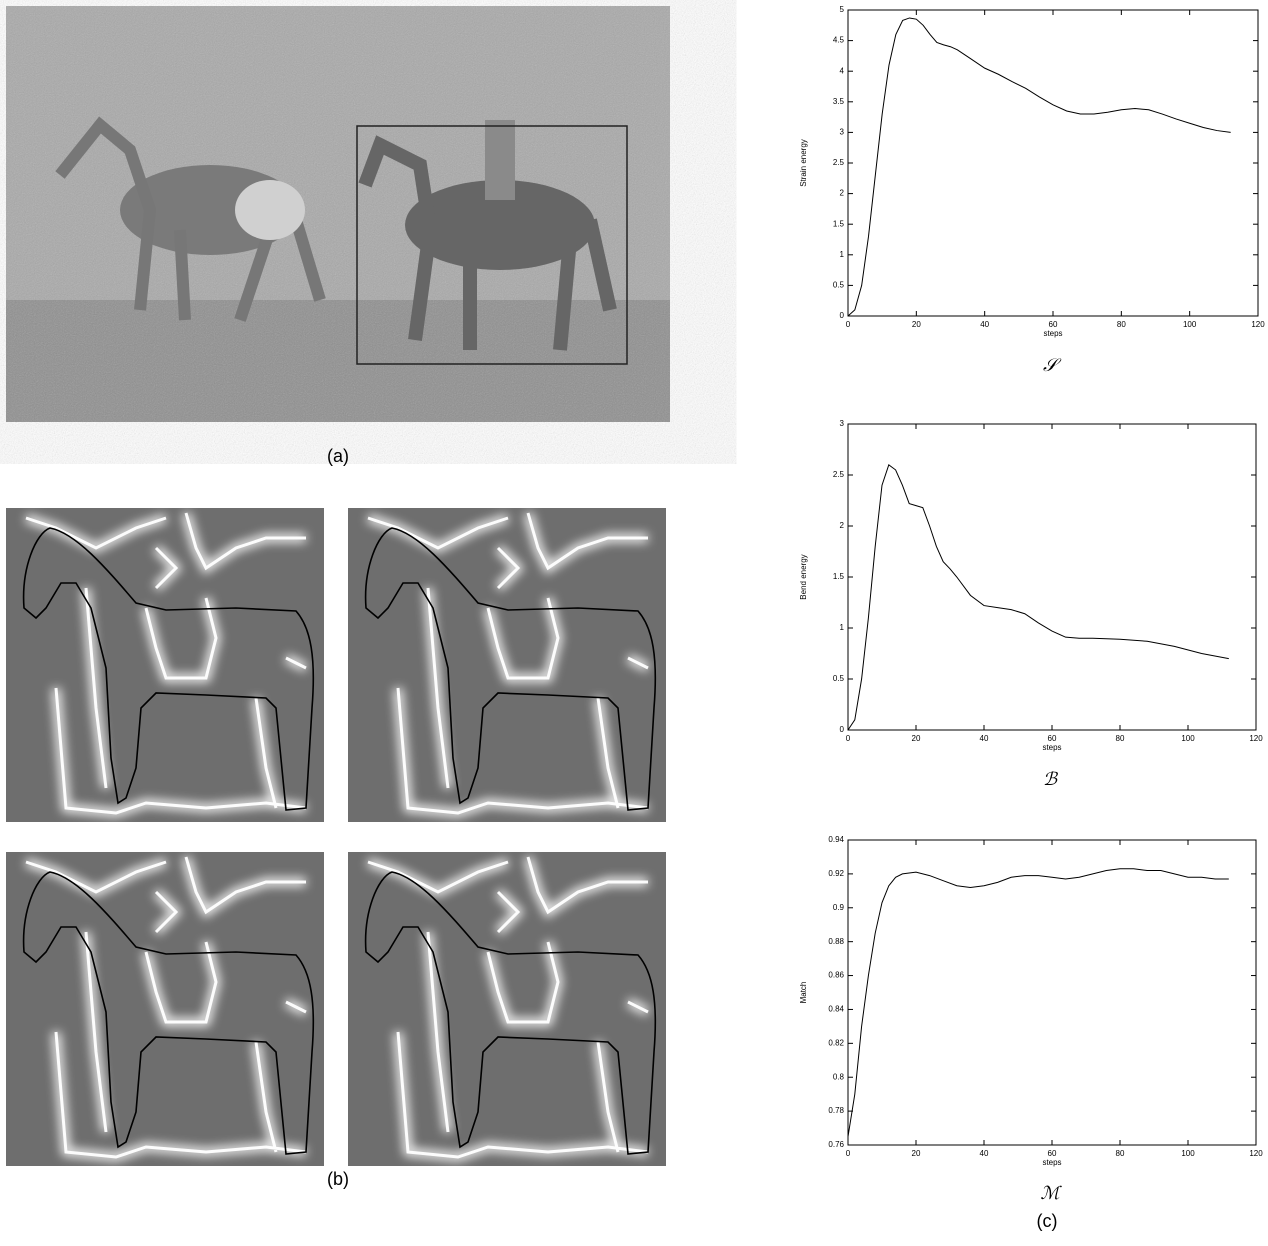 This screenshot has height=1246, width=1268. What do you see at coordinates (803, 163) in the screenshot?
I see `y-axis-label: Strain energy` at bounding box center [803, 163].